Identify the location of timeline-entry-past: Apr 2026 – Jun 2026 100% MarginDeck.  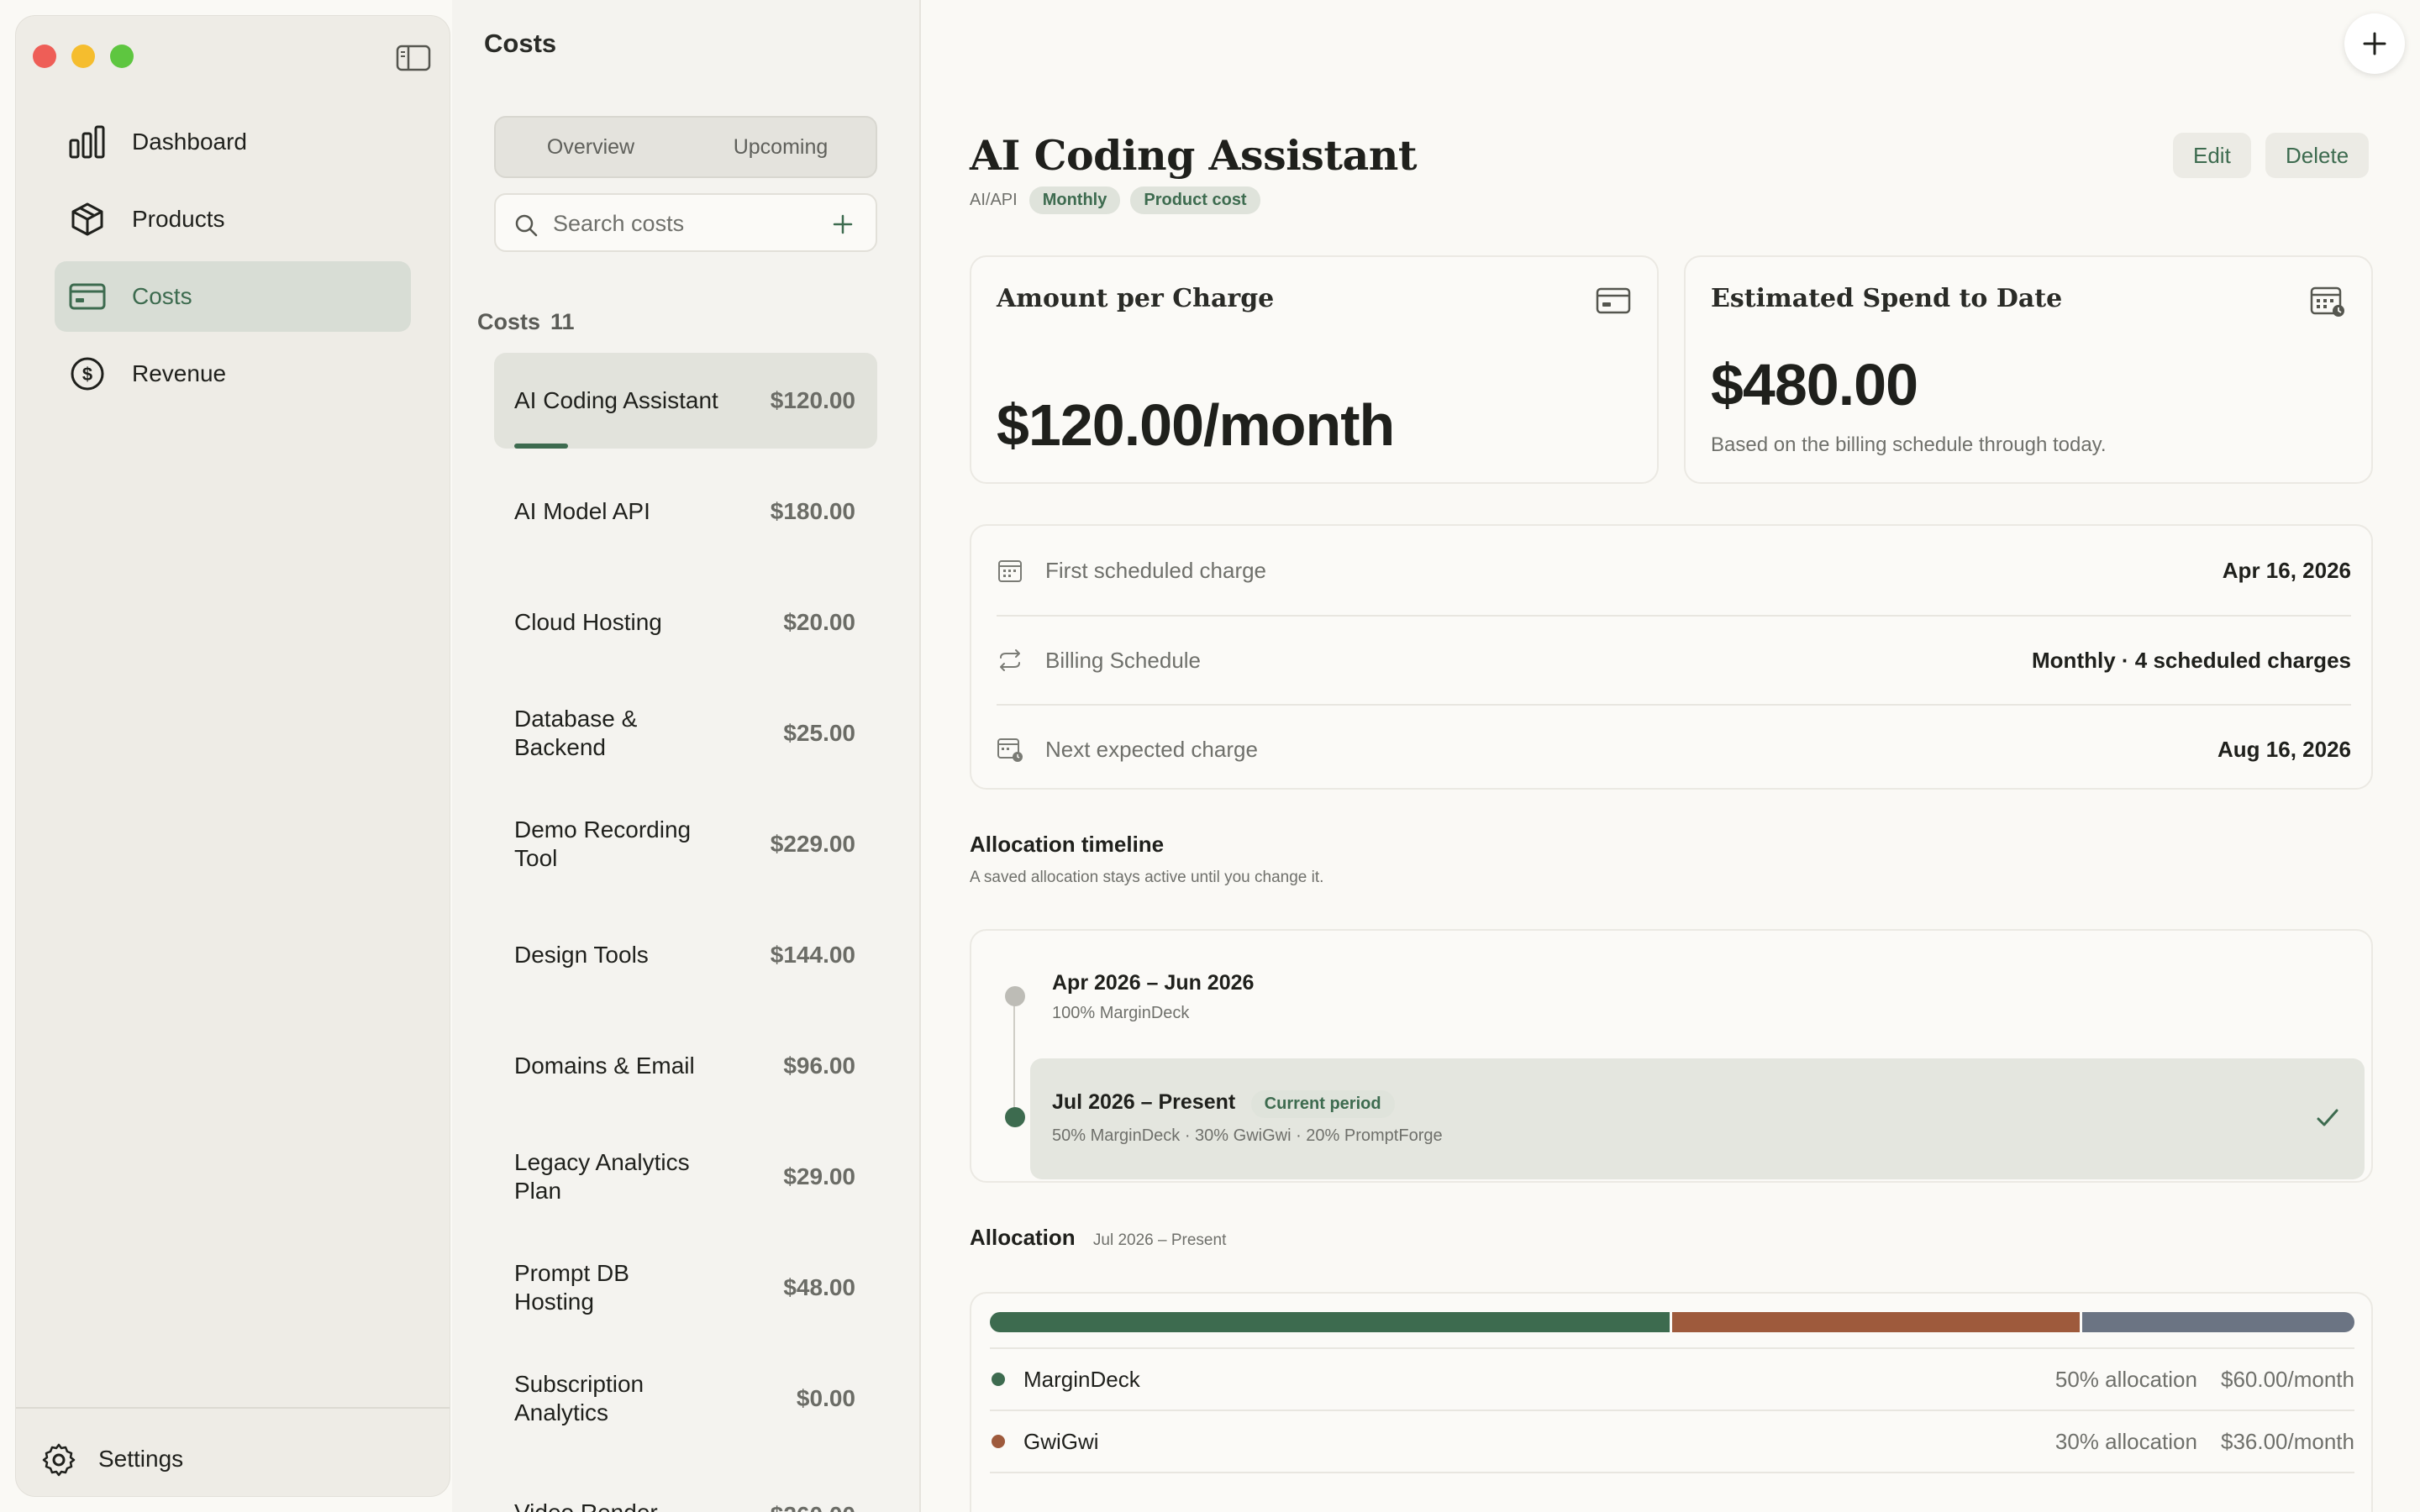
(1153, 997).